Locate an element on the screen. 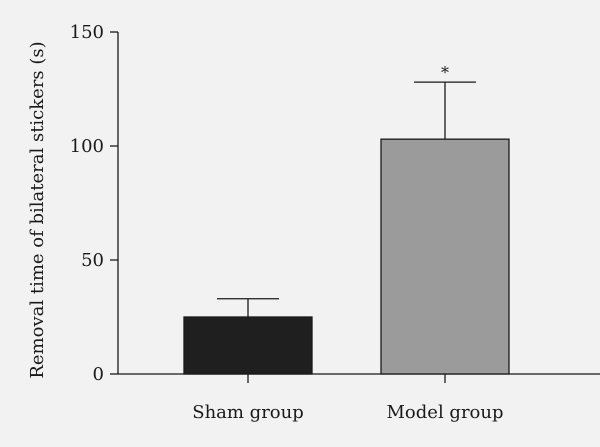  significance-marker: * is located at coordinates (445, 72).